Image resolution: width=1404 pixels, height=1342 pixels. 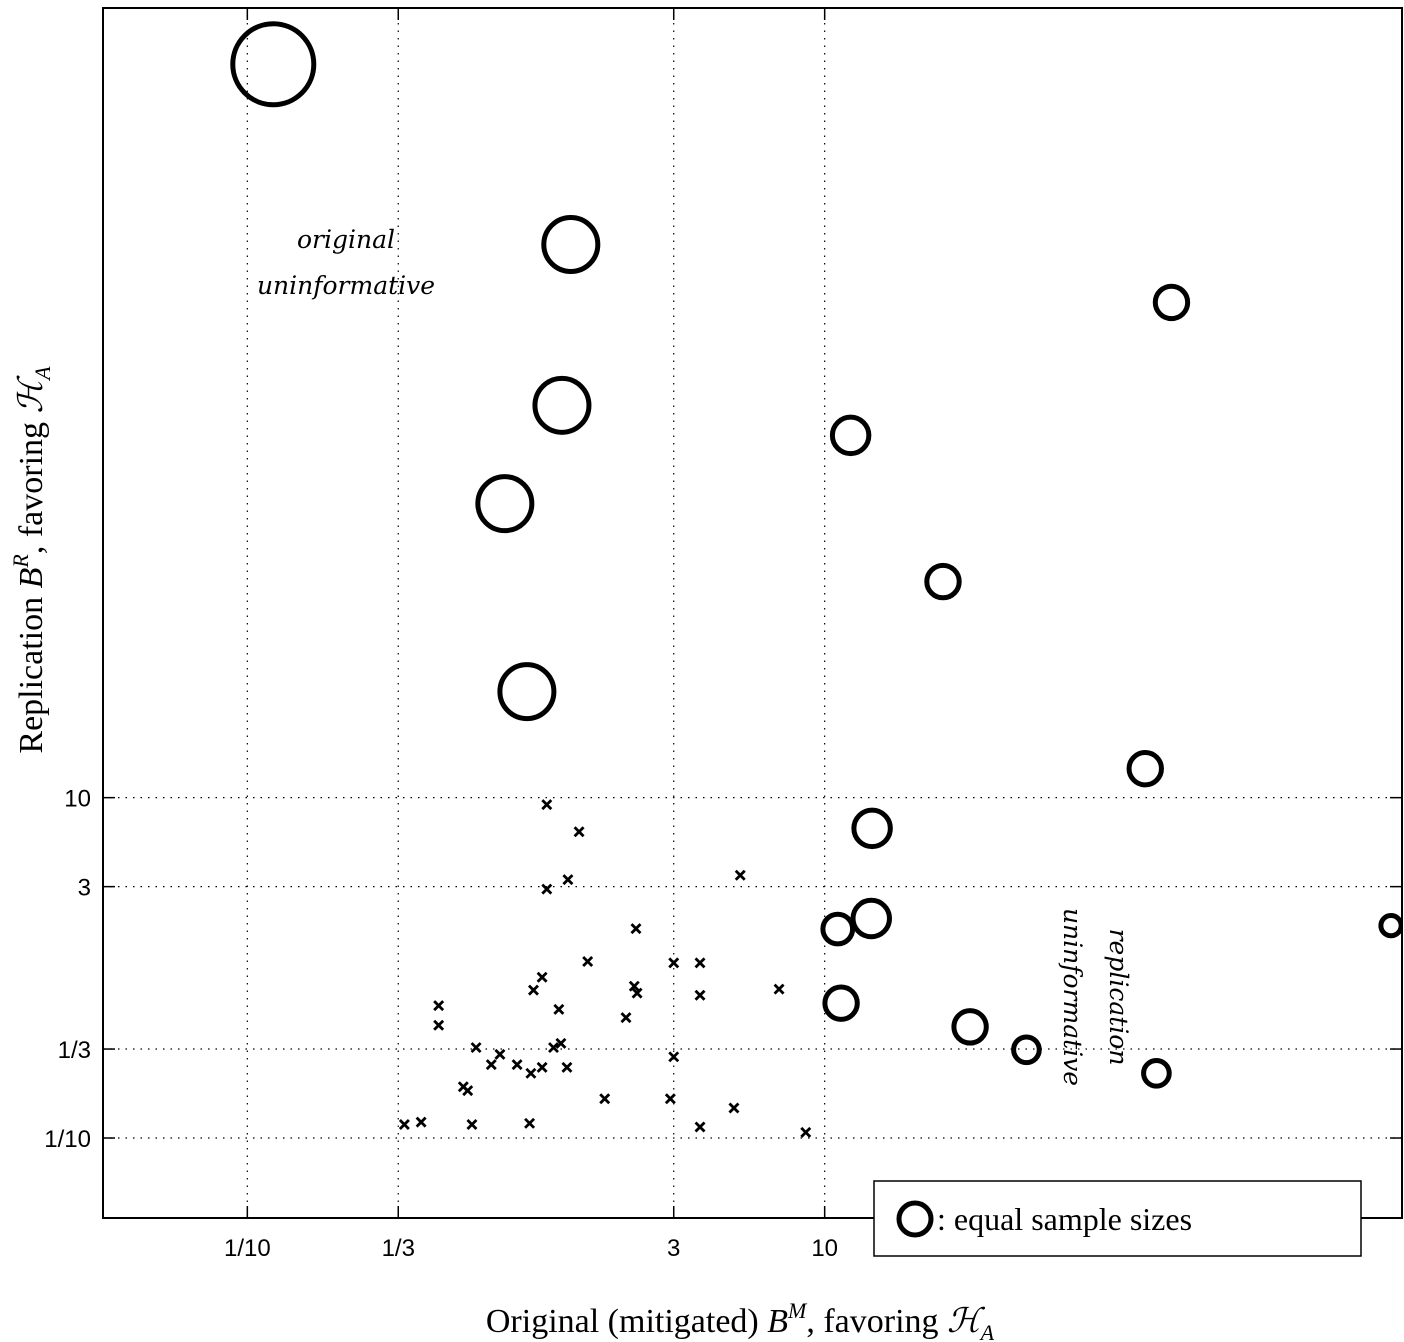 What do you see at coordinates (67, 1139) in the screenshot?
I see `y-tick-label: 1/10` at bounding box center [67, 1139].